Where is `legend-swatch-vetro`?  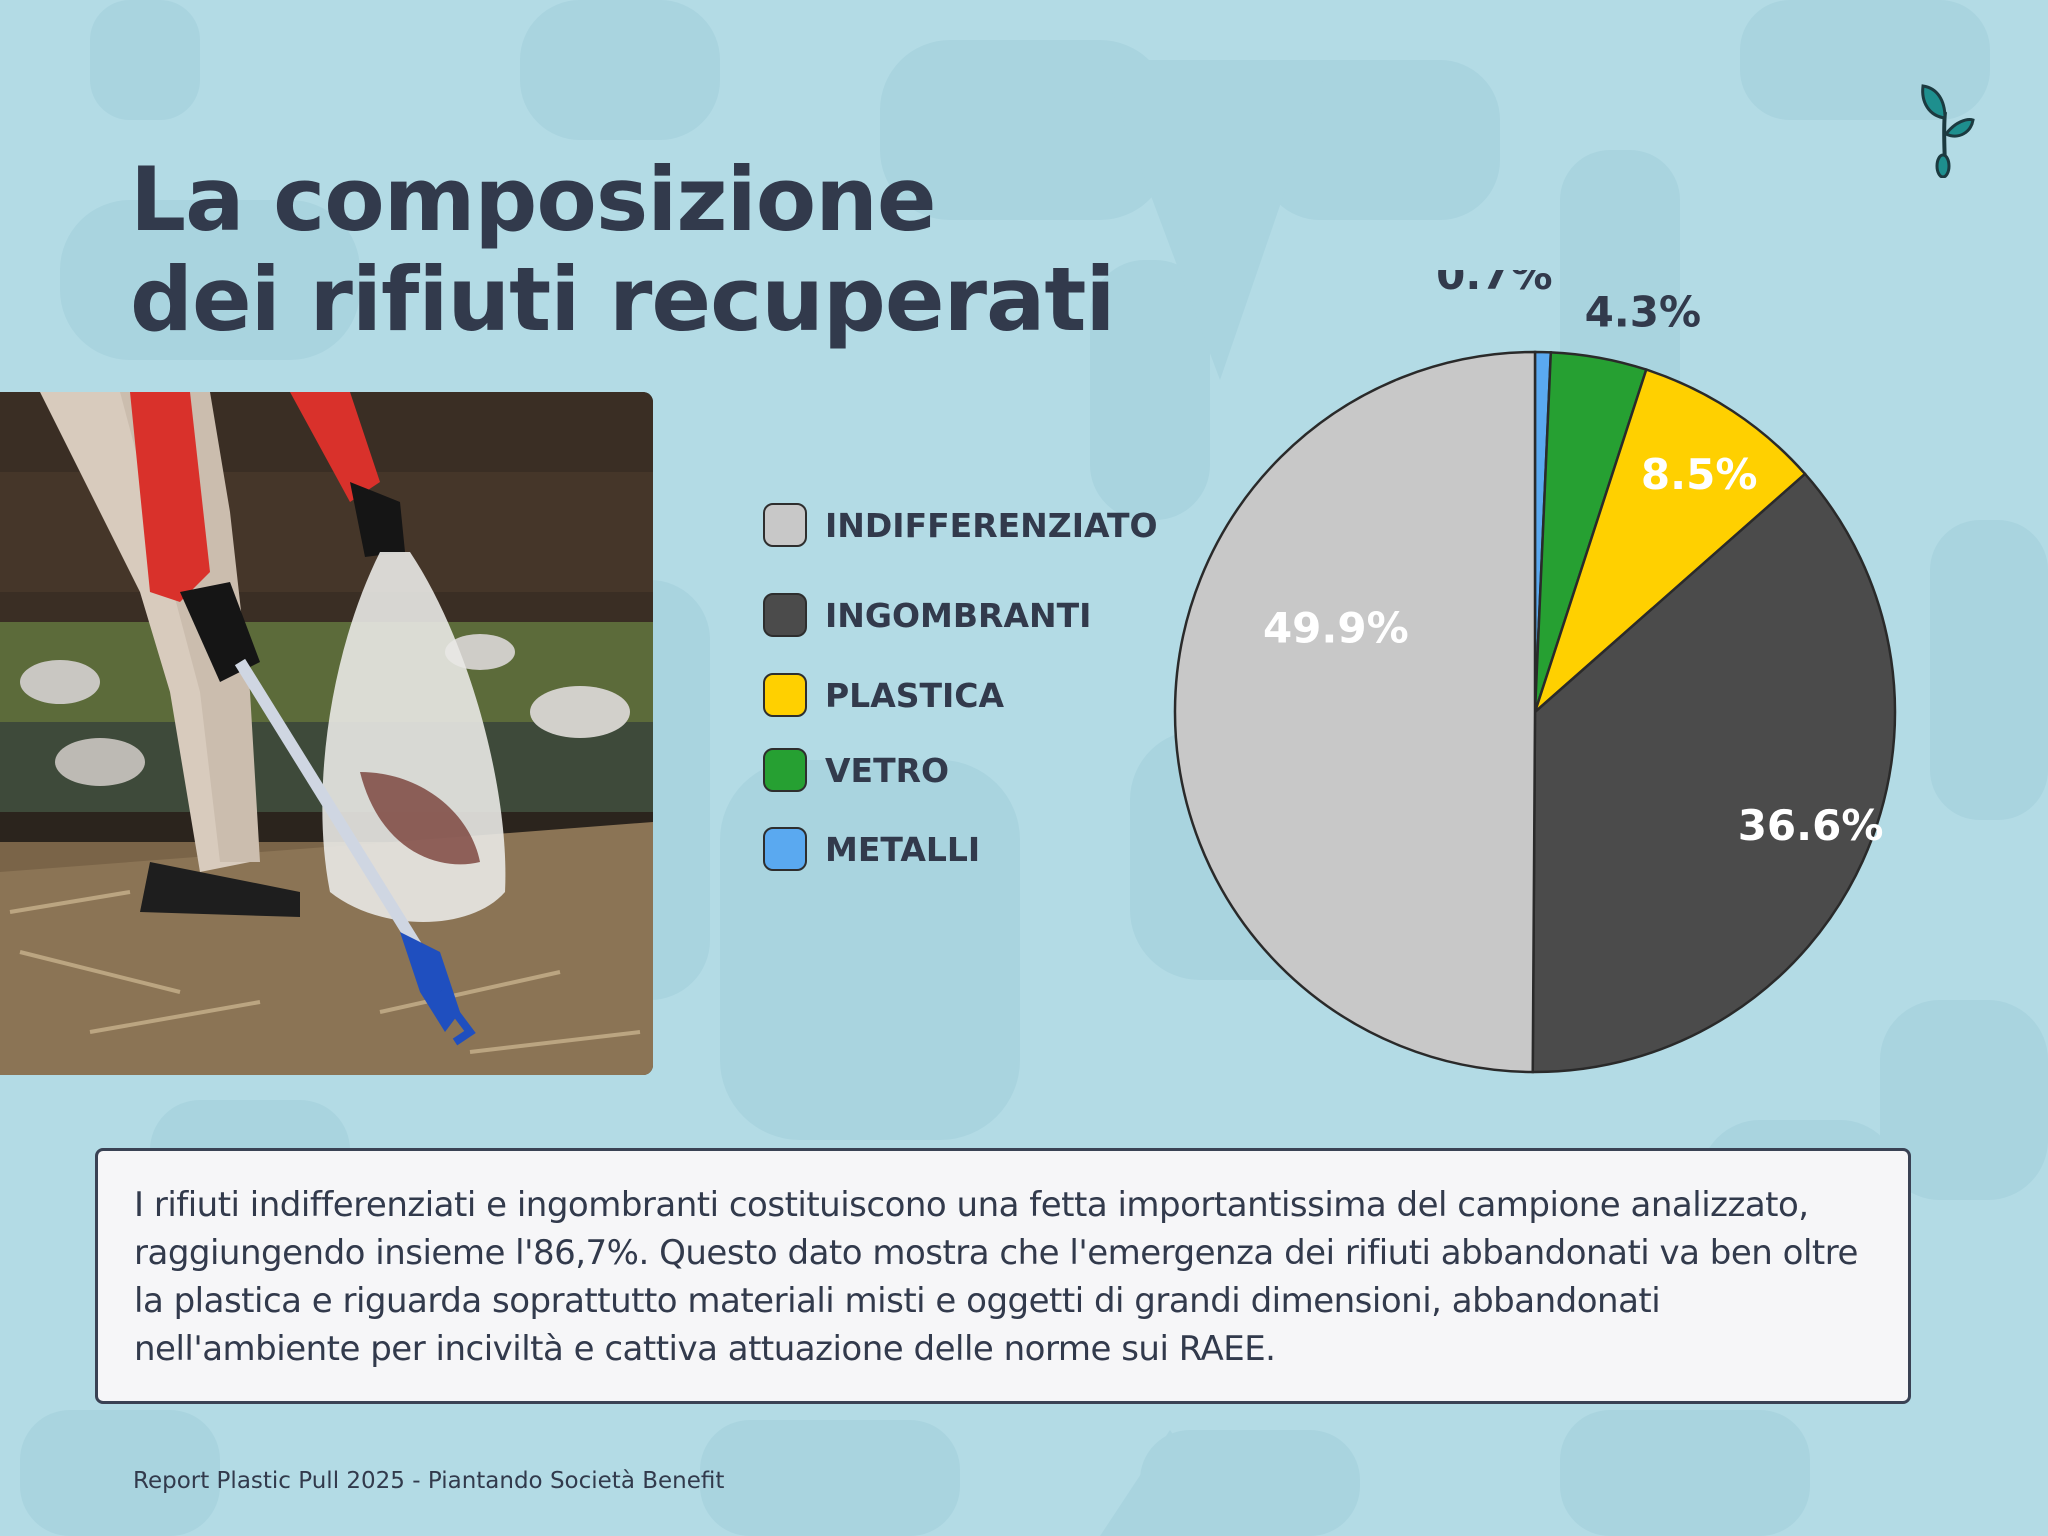 legend-swatch-vetro is located at coordinates (785, 770).